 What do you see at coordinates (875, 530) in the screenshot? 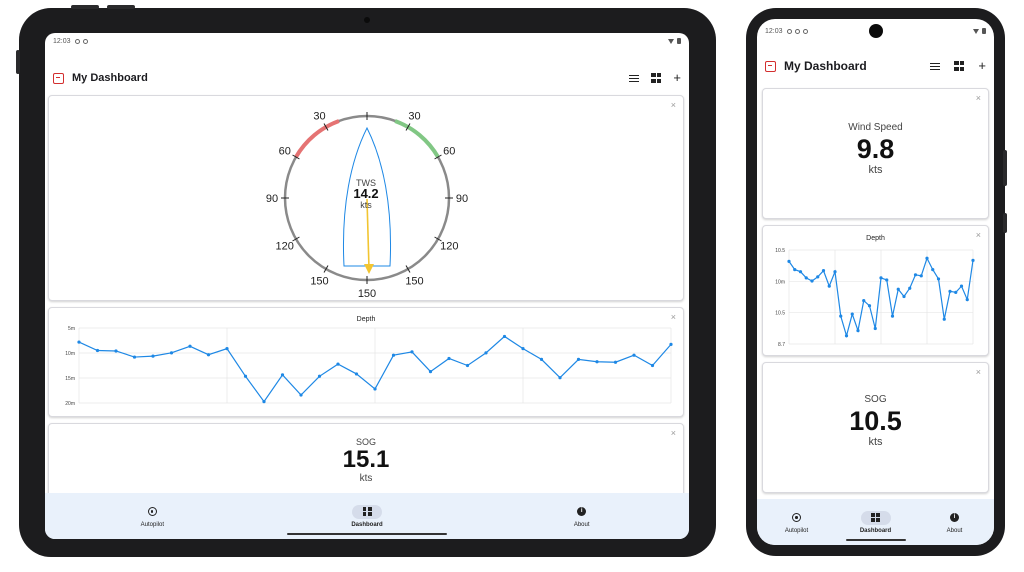
I see `nav-label: Dashboard` at bounding box center [875, 530].